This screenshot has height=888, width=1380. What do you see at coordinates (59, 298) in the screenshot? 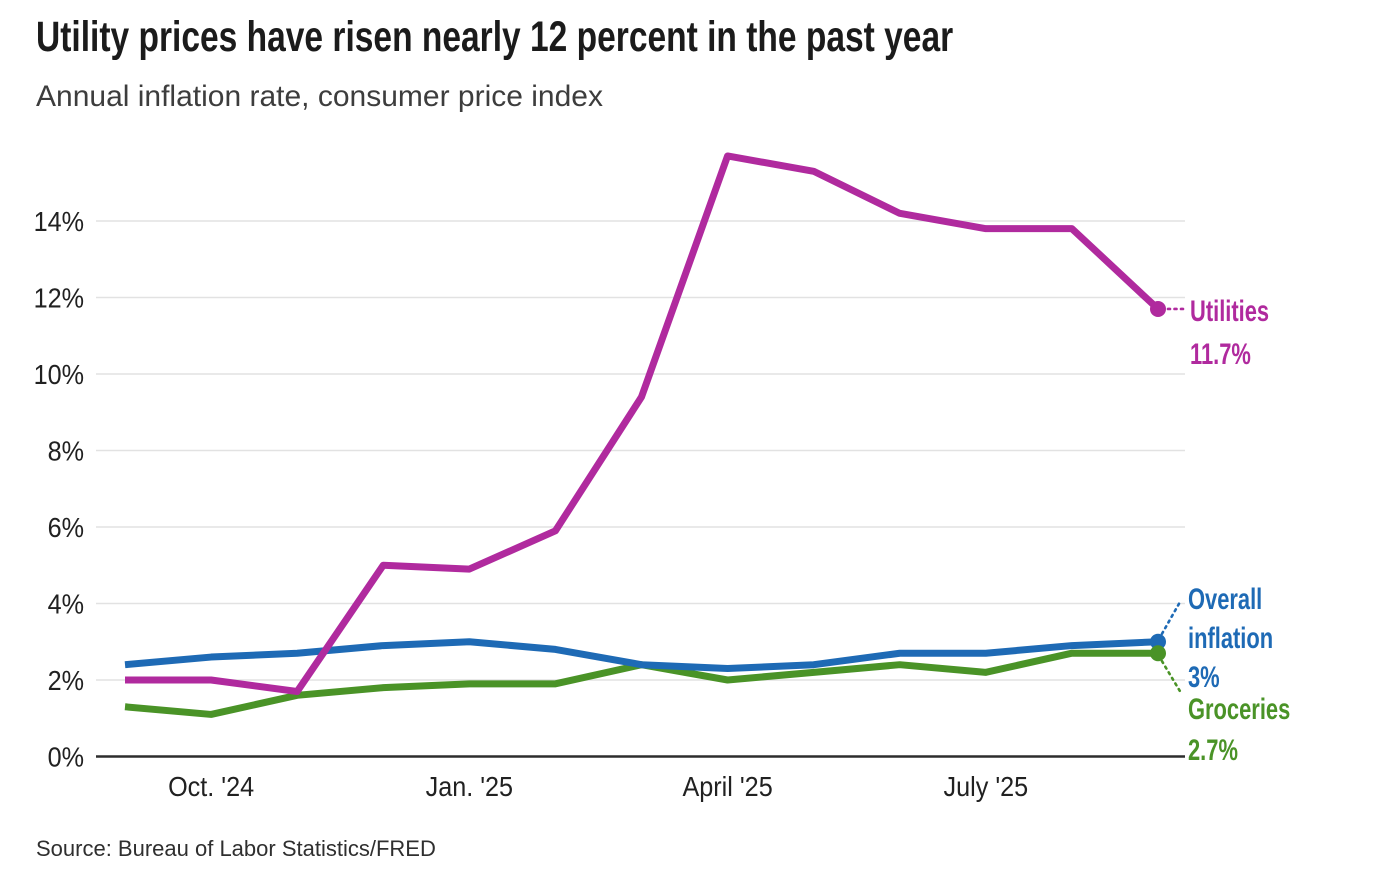
I see `y-axis-tick-label: 12%` at bounding box center [59, 298].